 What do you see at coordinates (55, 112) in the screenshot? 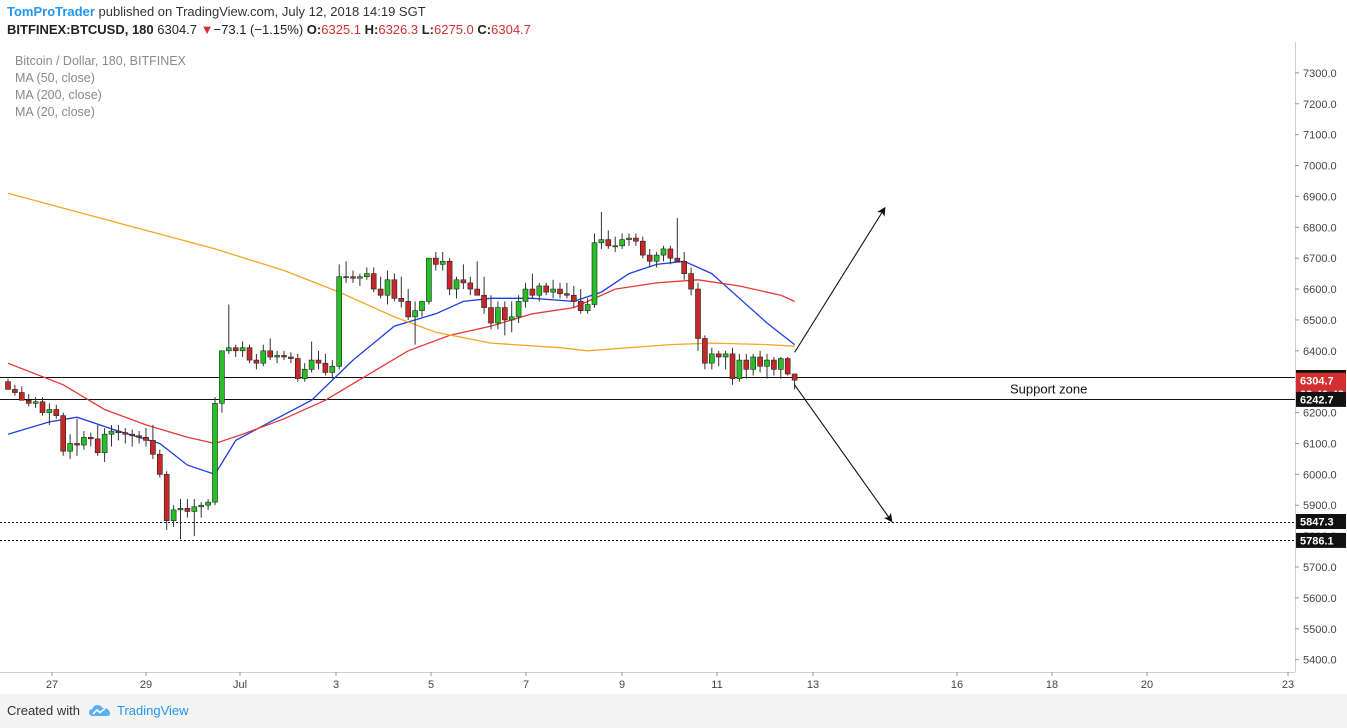
I see `indicator-ma20: MA (20, close)` at bounding box center [55, 112].